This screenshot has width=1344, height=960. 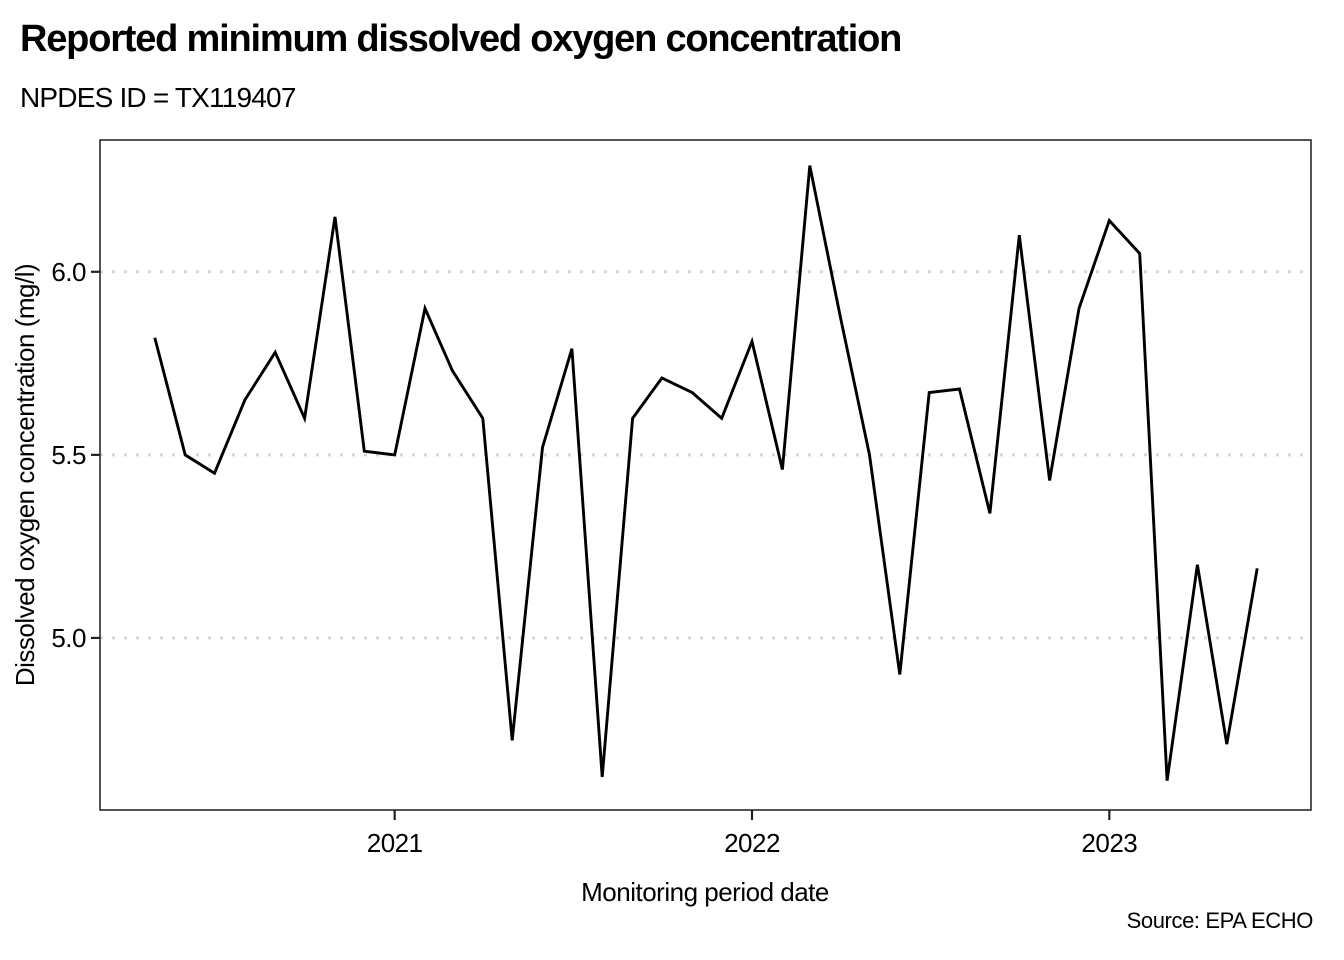 What do you see at coordinates (1109, 843) in the screenshot?
I see `x-tick-label: 2023` at bounding box center [1109, 843].